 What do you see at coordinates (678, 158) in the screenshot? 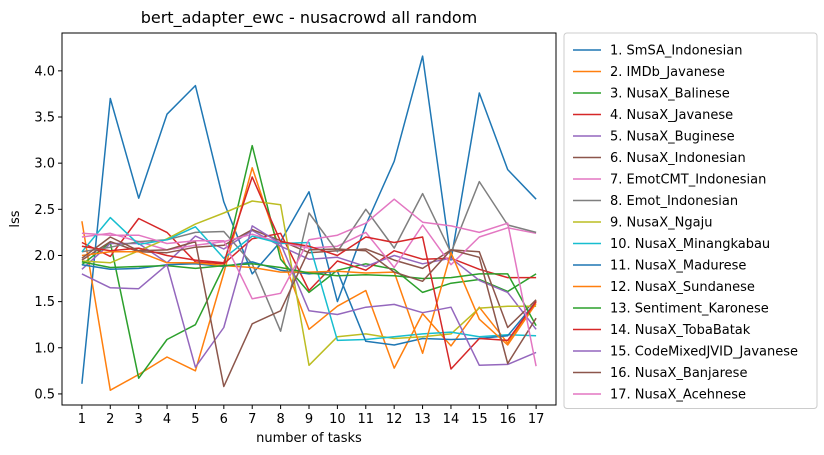
I see `legend-label: 6. NusaX_Indonesian` at bounding box center [678, 158].